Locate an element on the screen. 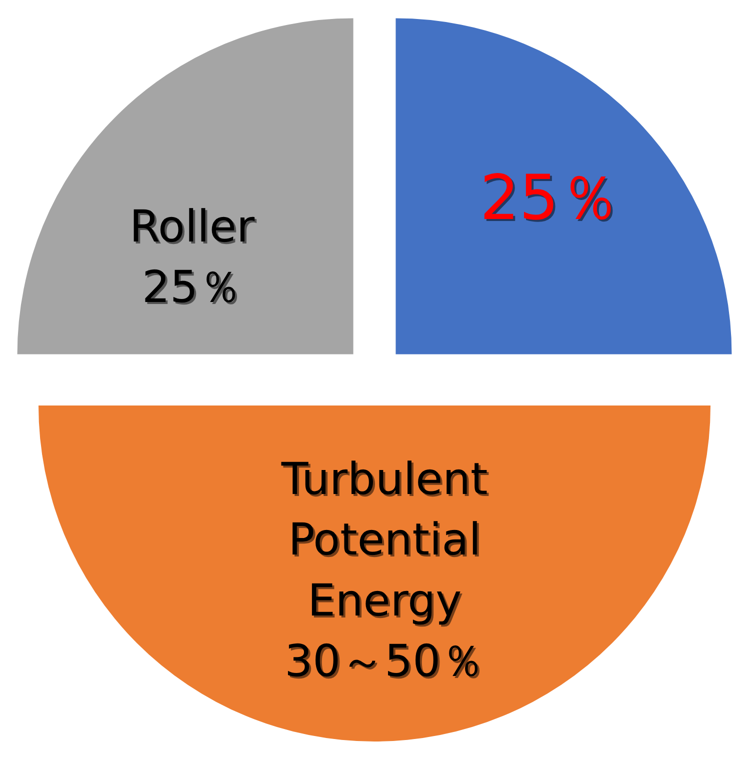 Image resolution: width=749 pixels, height=761 pixels. data-label: 30～50％ is located at coordinates (386, 664).